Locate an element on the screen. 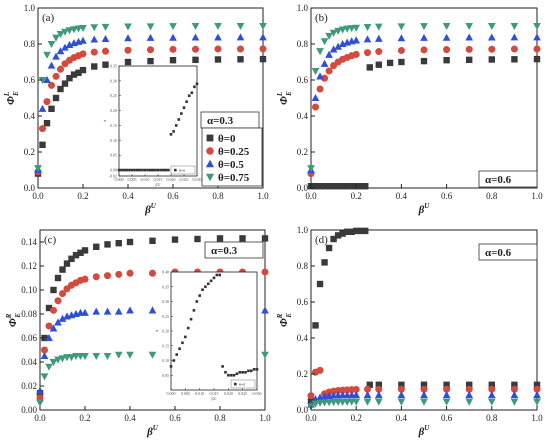 The width and height of the screenshot is (550, 445). y-tick-label: 0.10 is located at coordinates (29, 290).